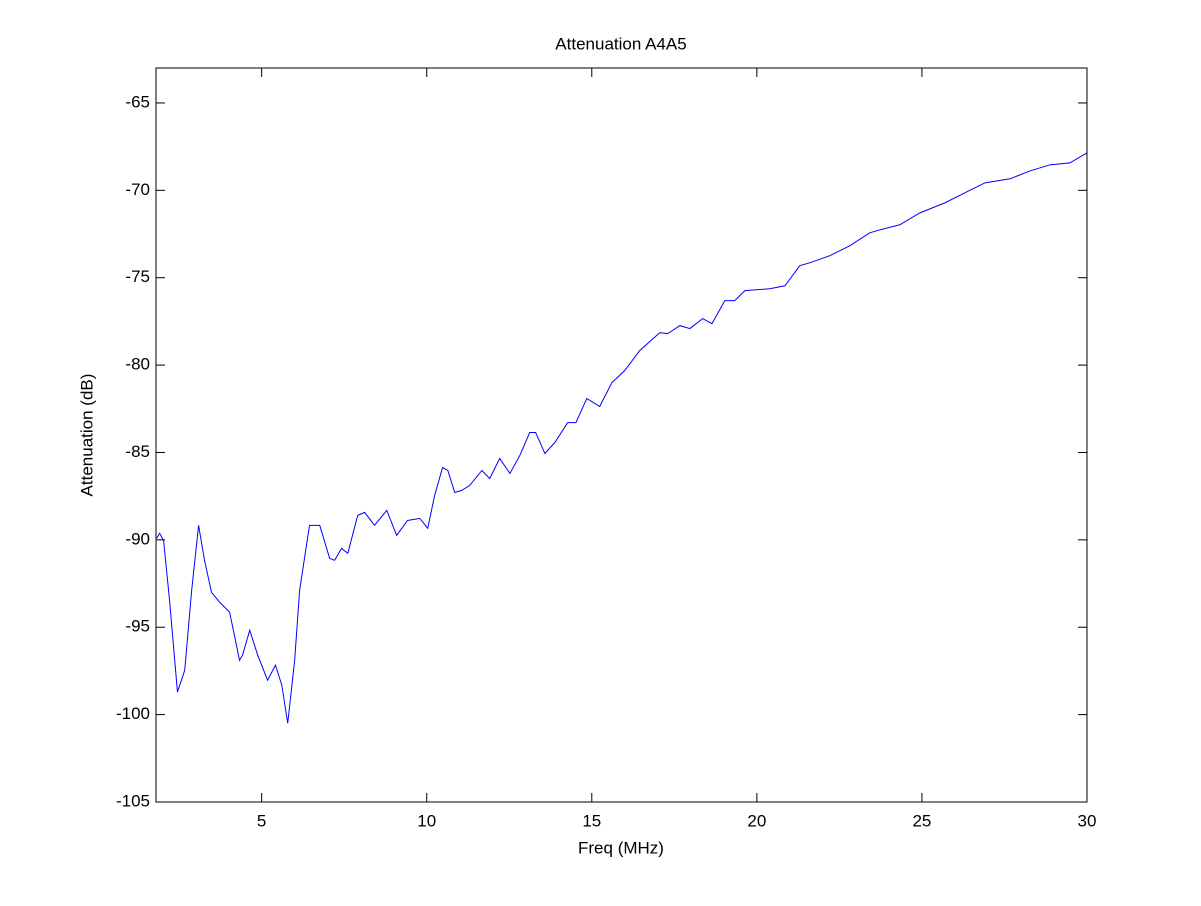 The width and height of the screenshot is (1201, 906). Describe the element at coordinates (137, 538) in the screenshot. I see `y-tick-label: -90` at that location.